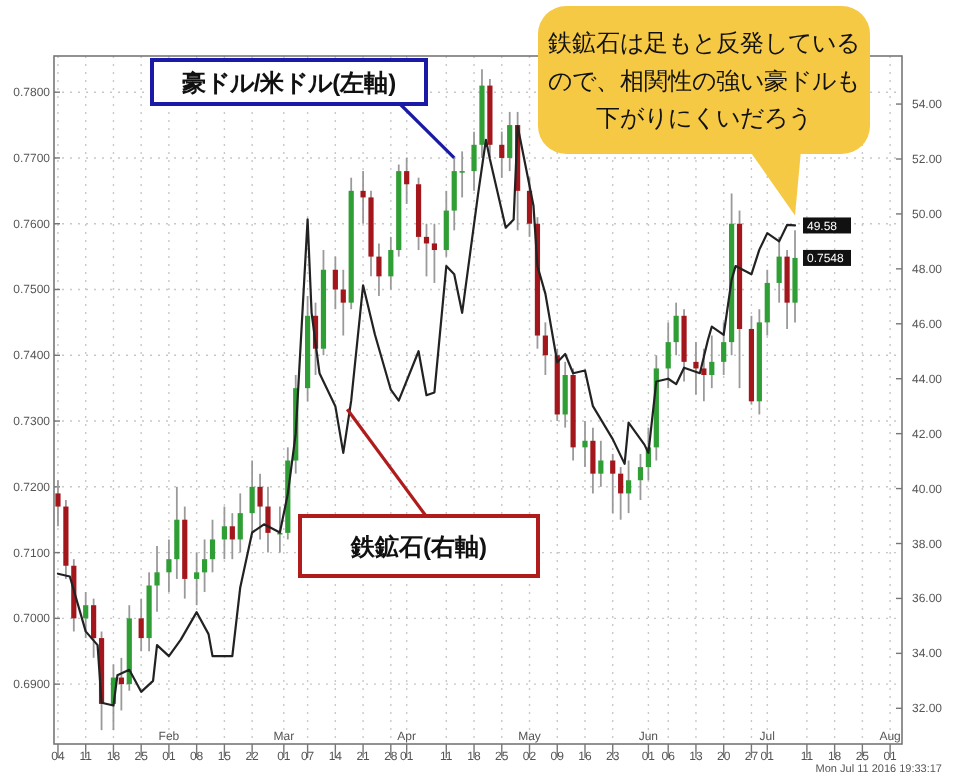  What do you see at coordinates (419, 493) in the screenshot?
I see `callout: 鉄鉱石(右軸)` at bounding box center [419, 493].